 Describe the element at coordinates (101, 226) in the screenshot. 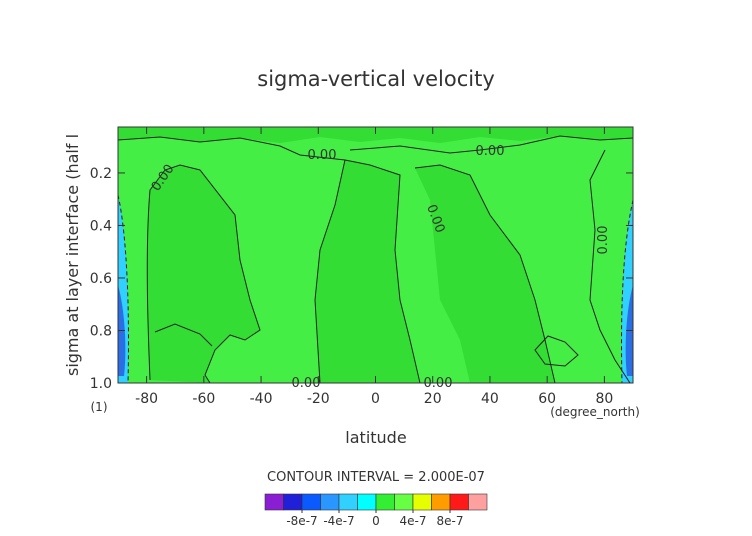

I see `y-tick-label: 0.4` at that location.